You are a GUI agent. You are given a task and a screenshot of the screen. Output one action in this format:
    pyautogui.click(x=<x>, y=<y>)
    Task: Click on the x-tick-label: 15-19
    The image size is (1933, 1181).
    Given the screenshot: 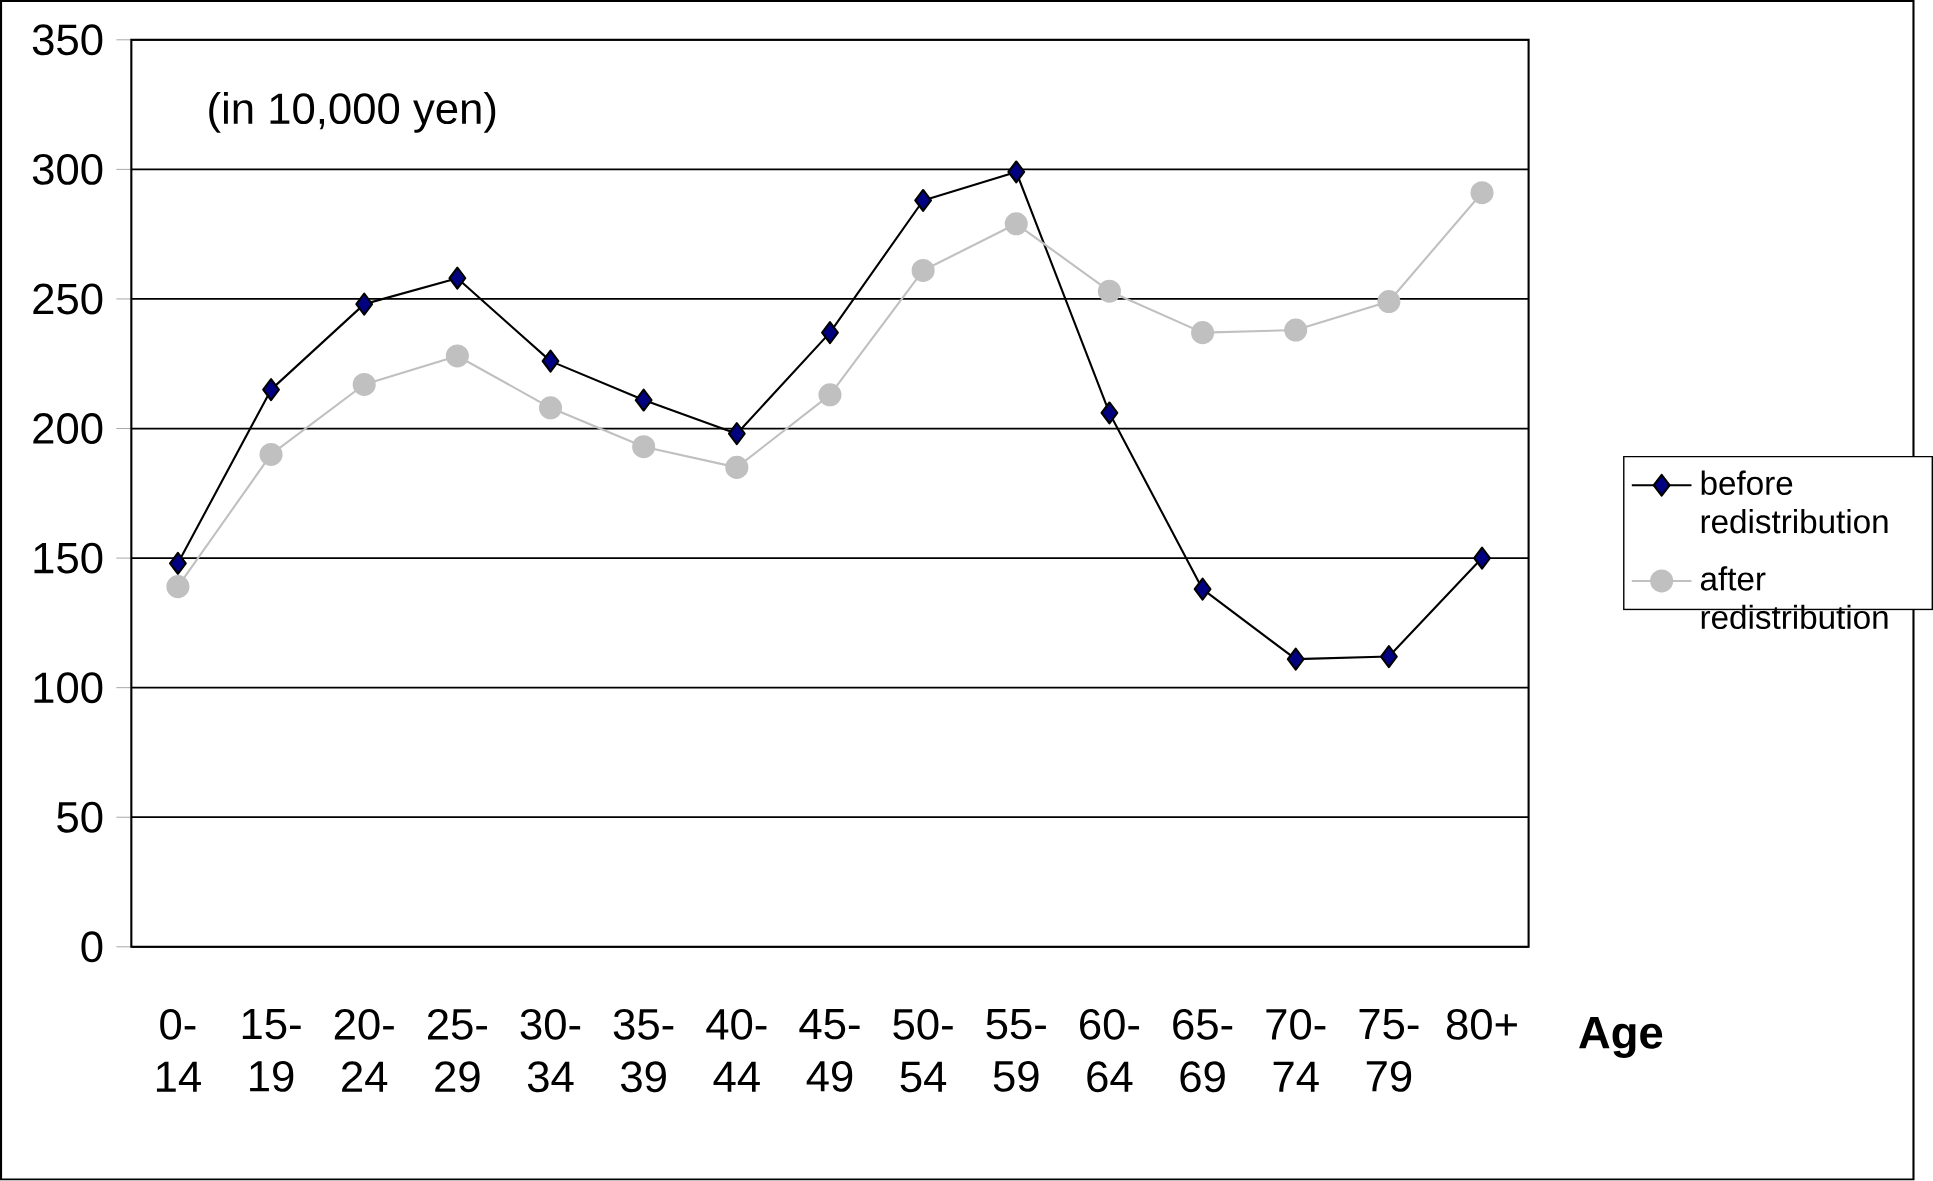 What is the action you would take?
    pyautogui.click(x=271, y=1051)
    